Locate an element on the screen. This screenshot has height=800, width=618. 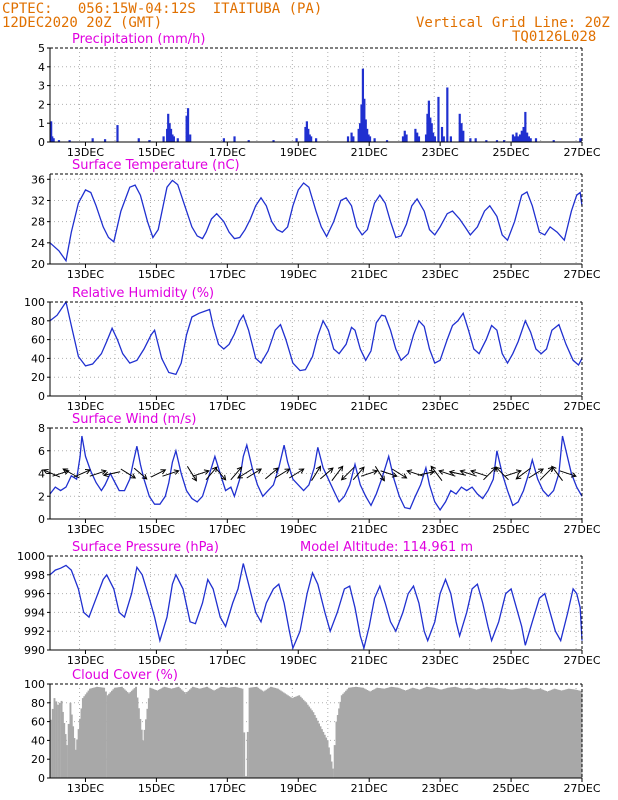
y-tick-label: 1 is located at coordinates (41, 123).